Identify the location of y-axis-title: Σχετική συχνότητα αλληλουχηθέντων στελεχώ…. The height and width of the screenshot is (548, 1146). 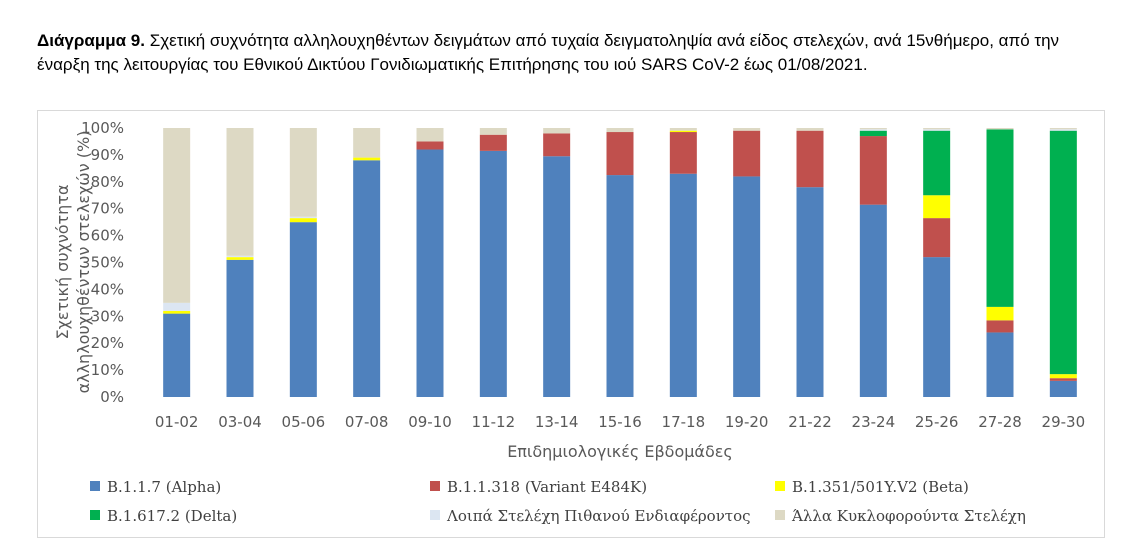
(73, 262).